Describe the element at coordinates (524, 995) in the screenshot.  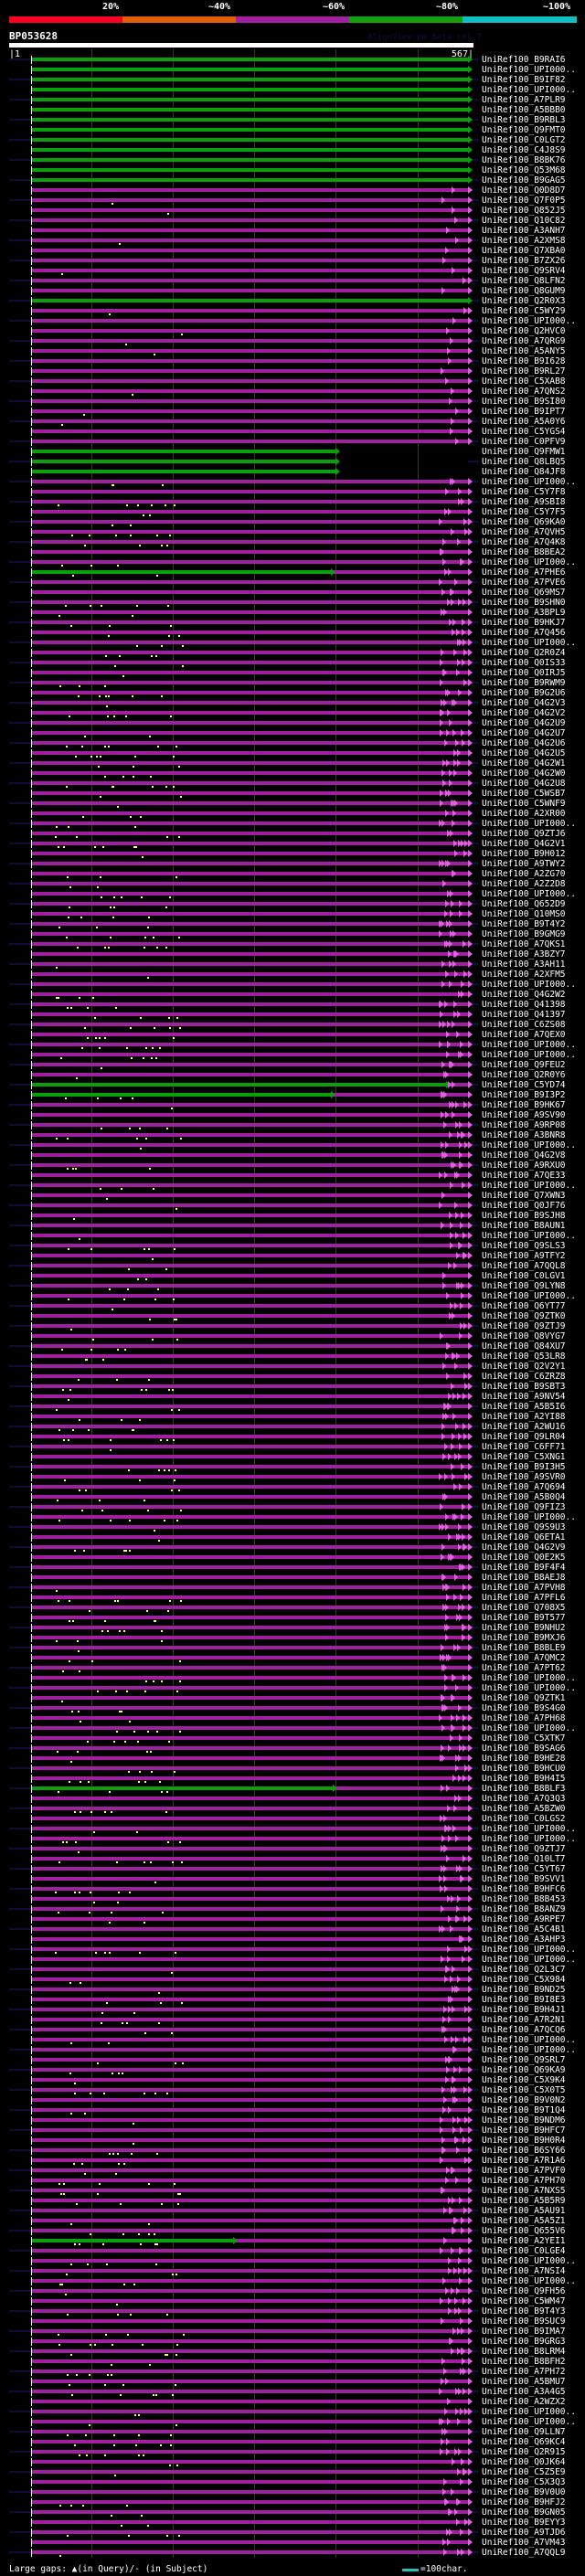
I see `subject-id-label: UniRef100_Q4G2W2` at that location.